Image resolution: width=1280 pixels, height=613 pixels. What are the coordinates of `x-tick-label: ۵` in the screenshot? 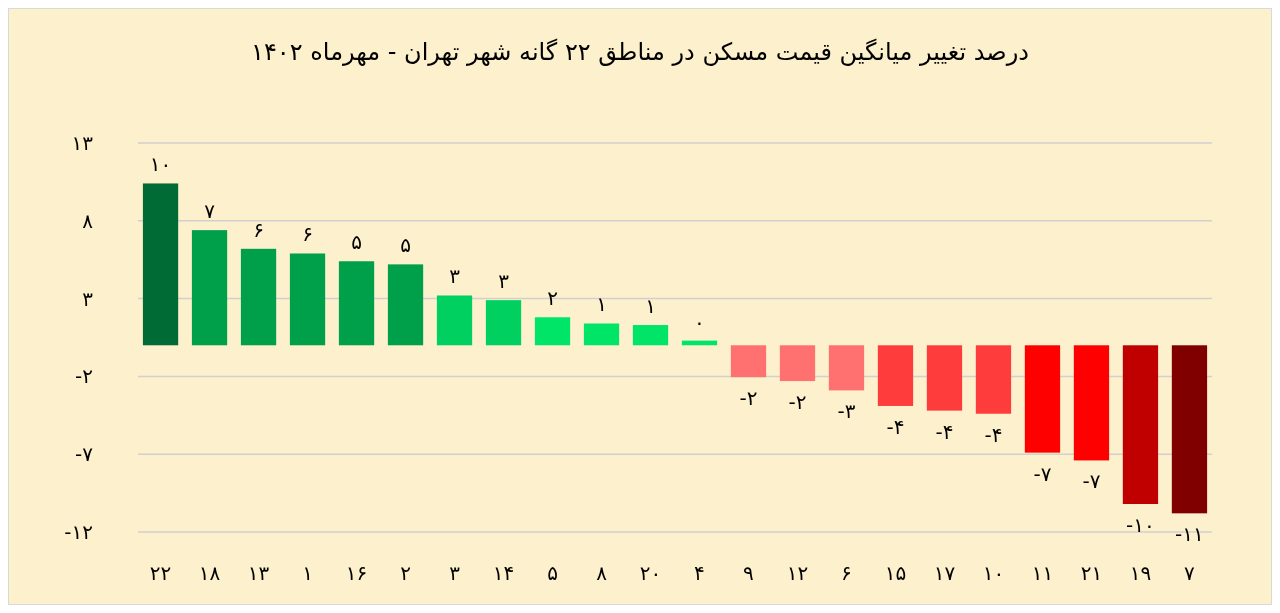 It's located at (552, 573).